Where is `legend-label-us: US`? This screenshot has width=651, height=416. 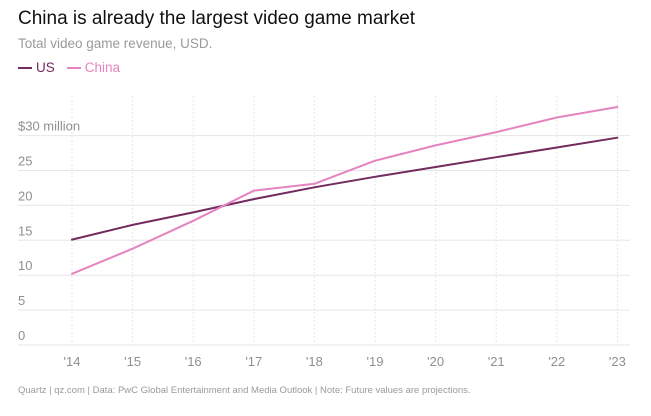
legend-label-us: US is located at coordinates (45, 67).